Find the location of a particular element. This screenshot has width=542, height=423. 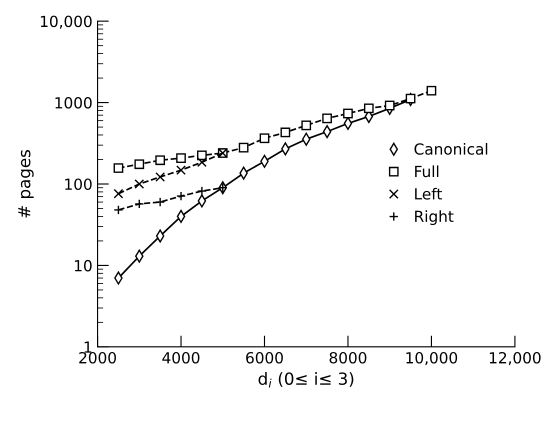

y-tick-label: 100 is located at coordinates (78, 184).